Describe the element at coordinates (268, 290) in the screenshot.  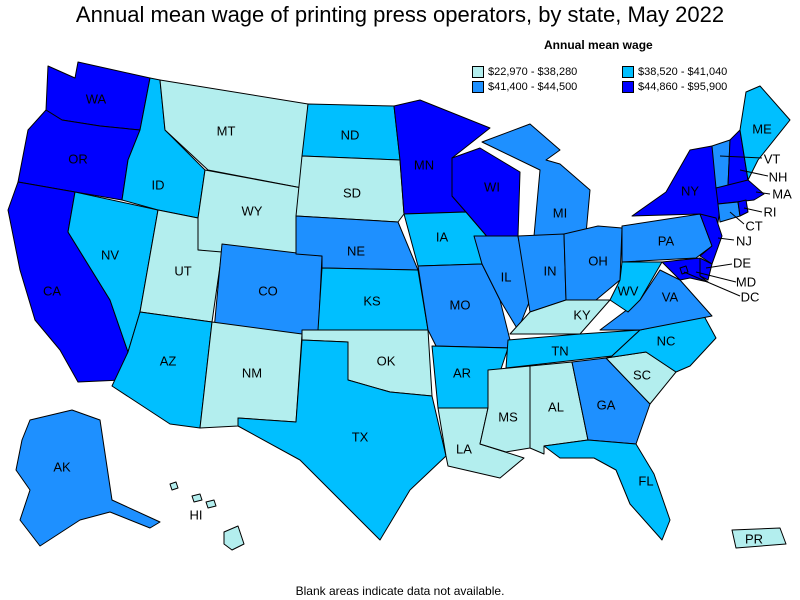
I see `label-co: CO` at that location.